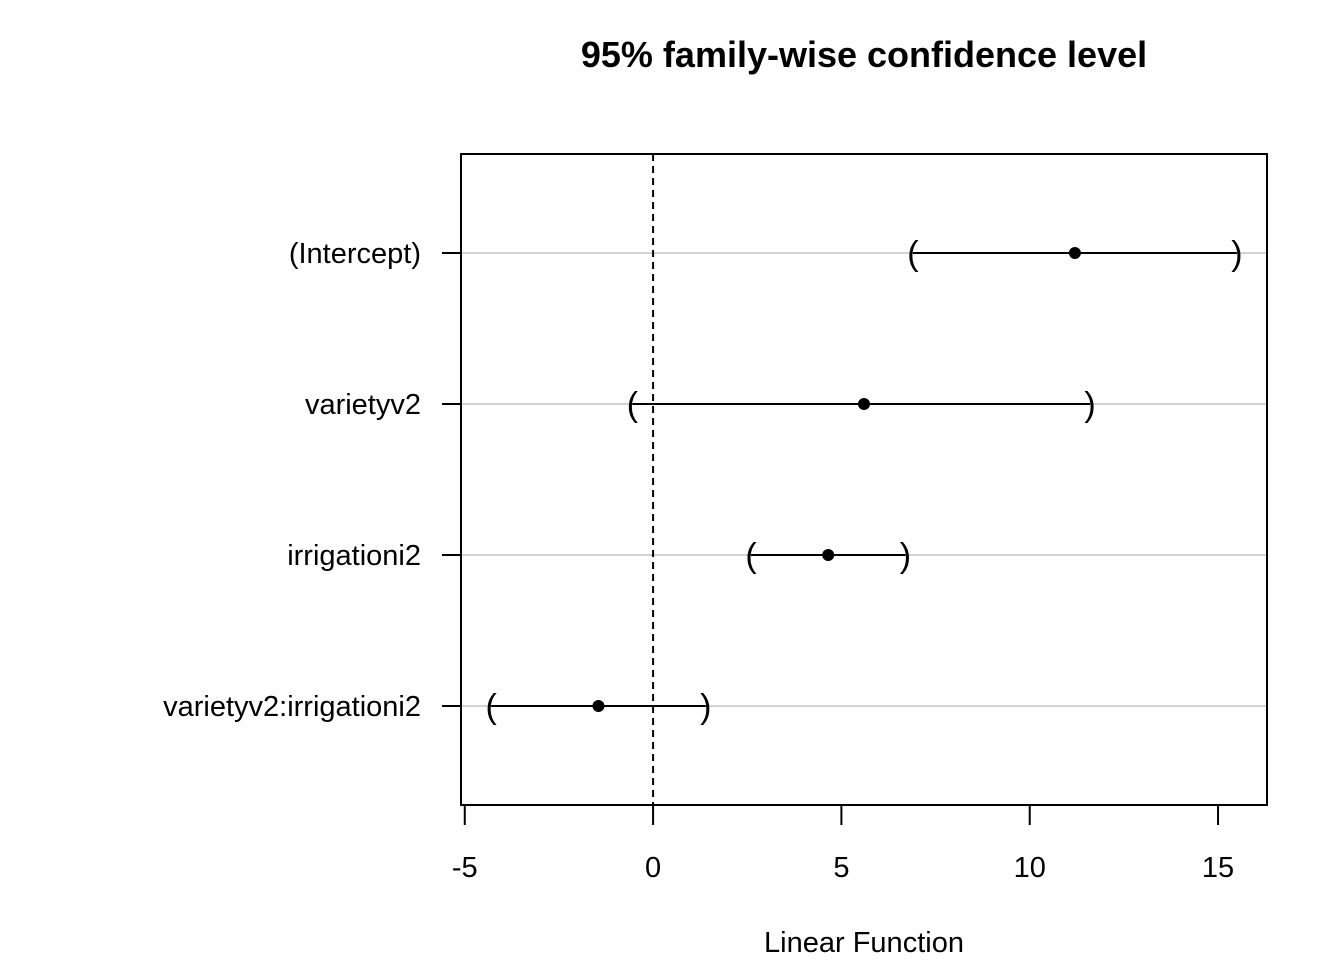  I want to click on x-axis-label: Linear Function, so click(864, 943).